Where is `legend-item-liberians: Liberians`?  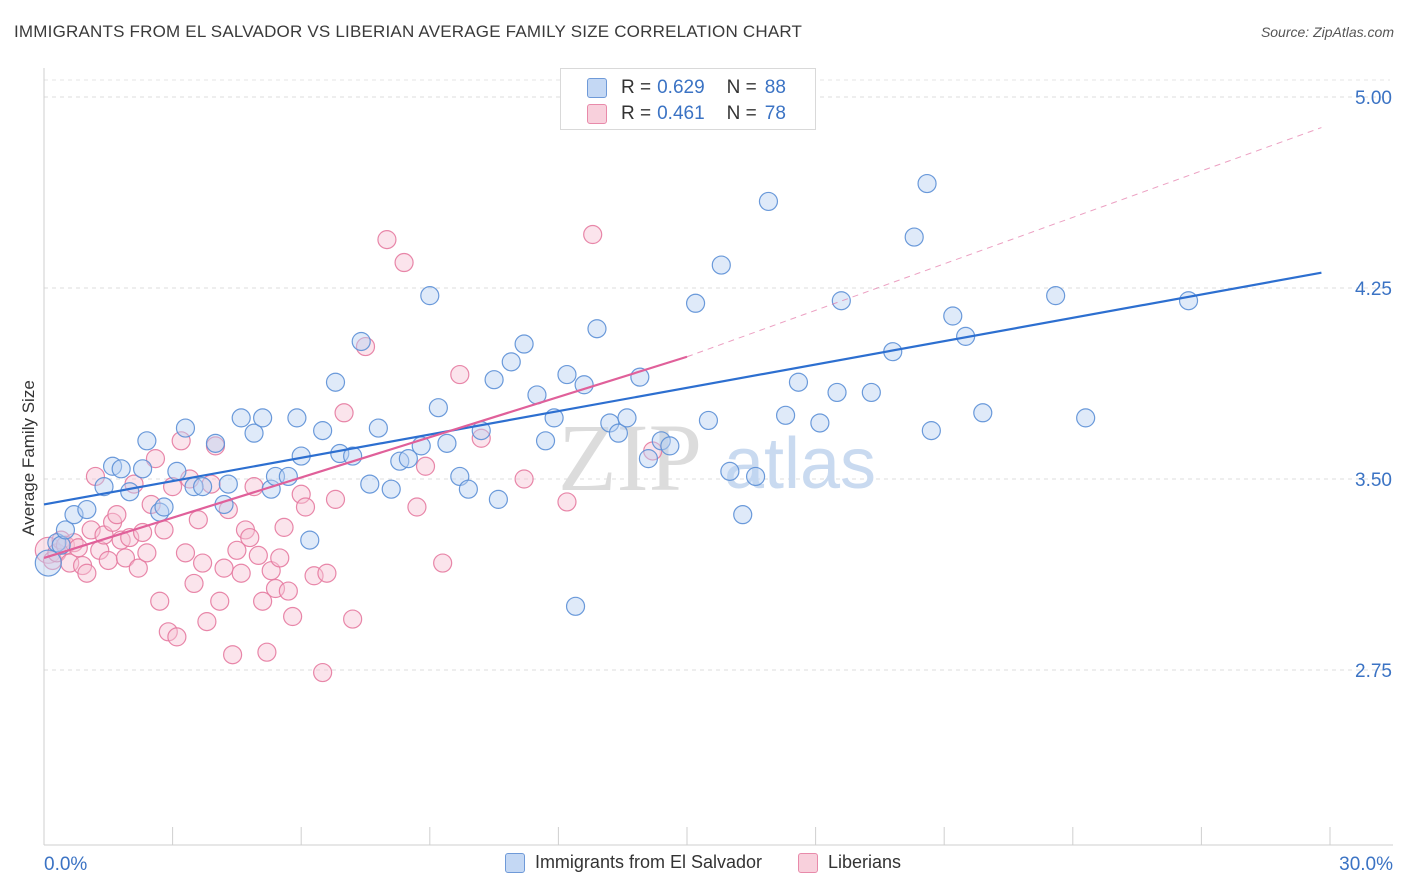
legend-item-liberians: Liberians is located at coordinates (849, 862).